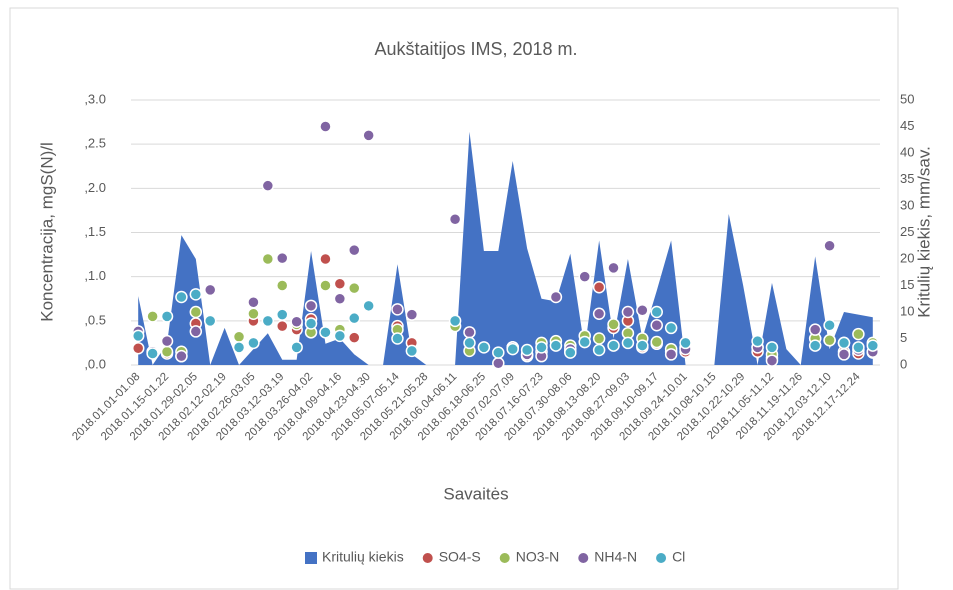  Describe the element at coordinates (907, 125) in the screenshot. I see `y2-tick-label: 45` at that location.